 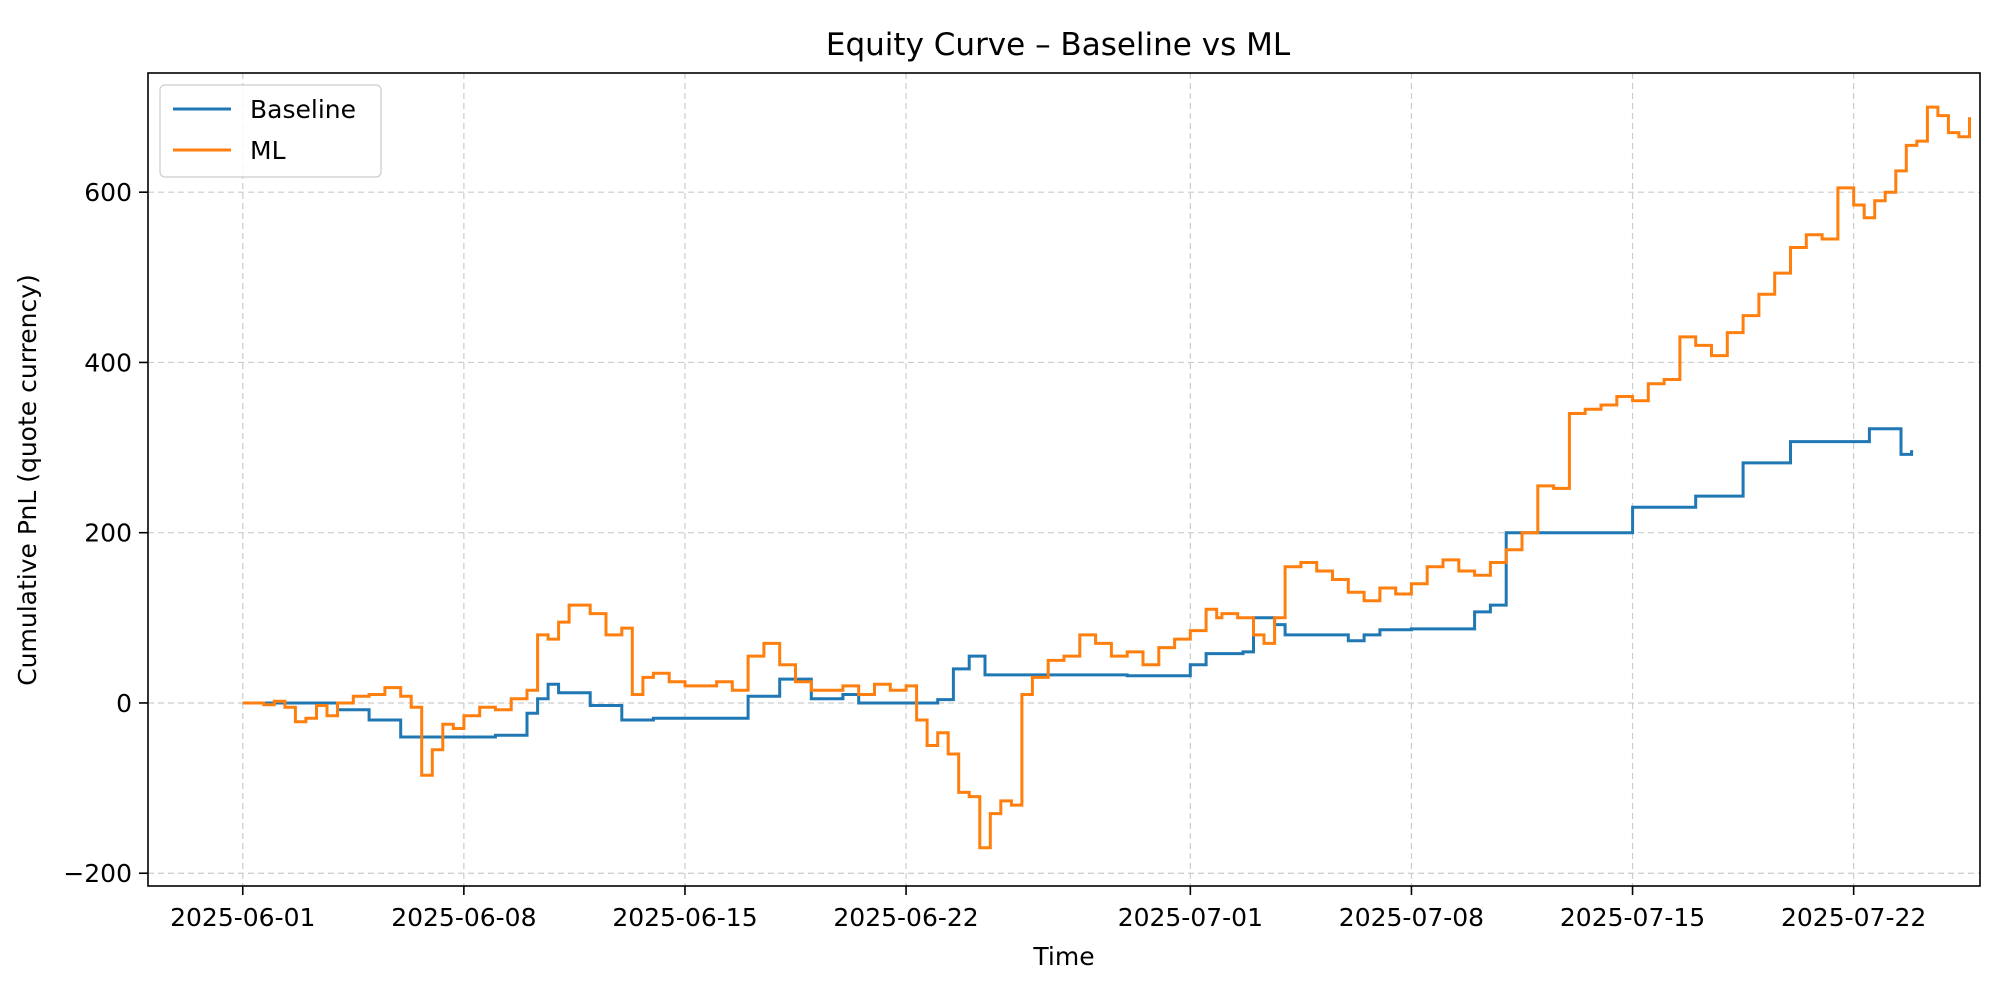 I want to click on y-axis: −200 0 200 400 600, so click(x=105, y=533).